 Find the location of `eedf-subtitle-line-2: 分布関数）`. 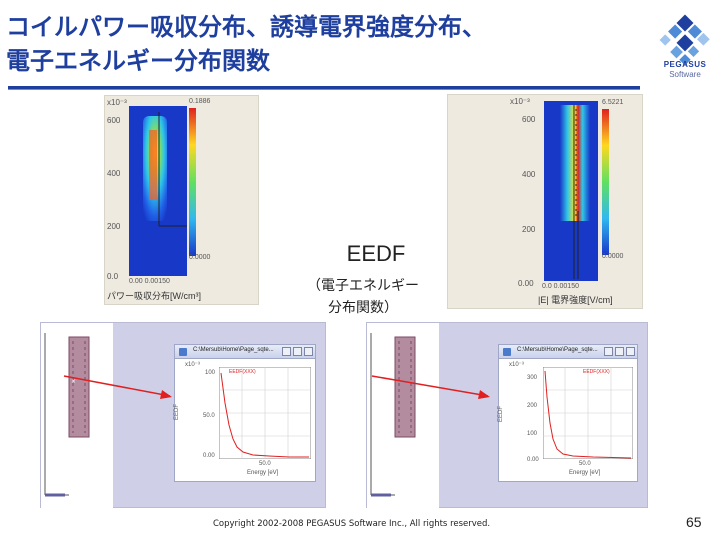

eedf-subtitle-line-2: 分布関数） is located at coordinates (363, 308).